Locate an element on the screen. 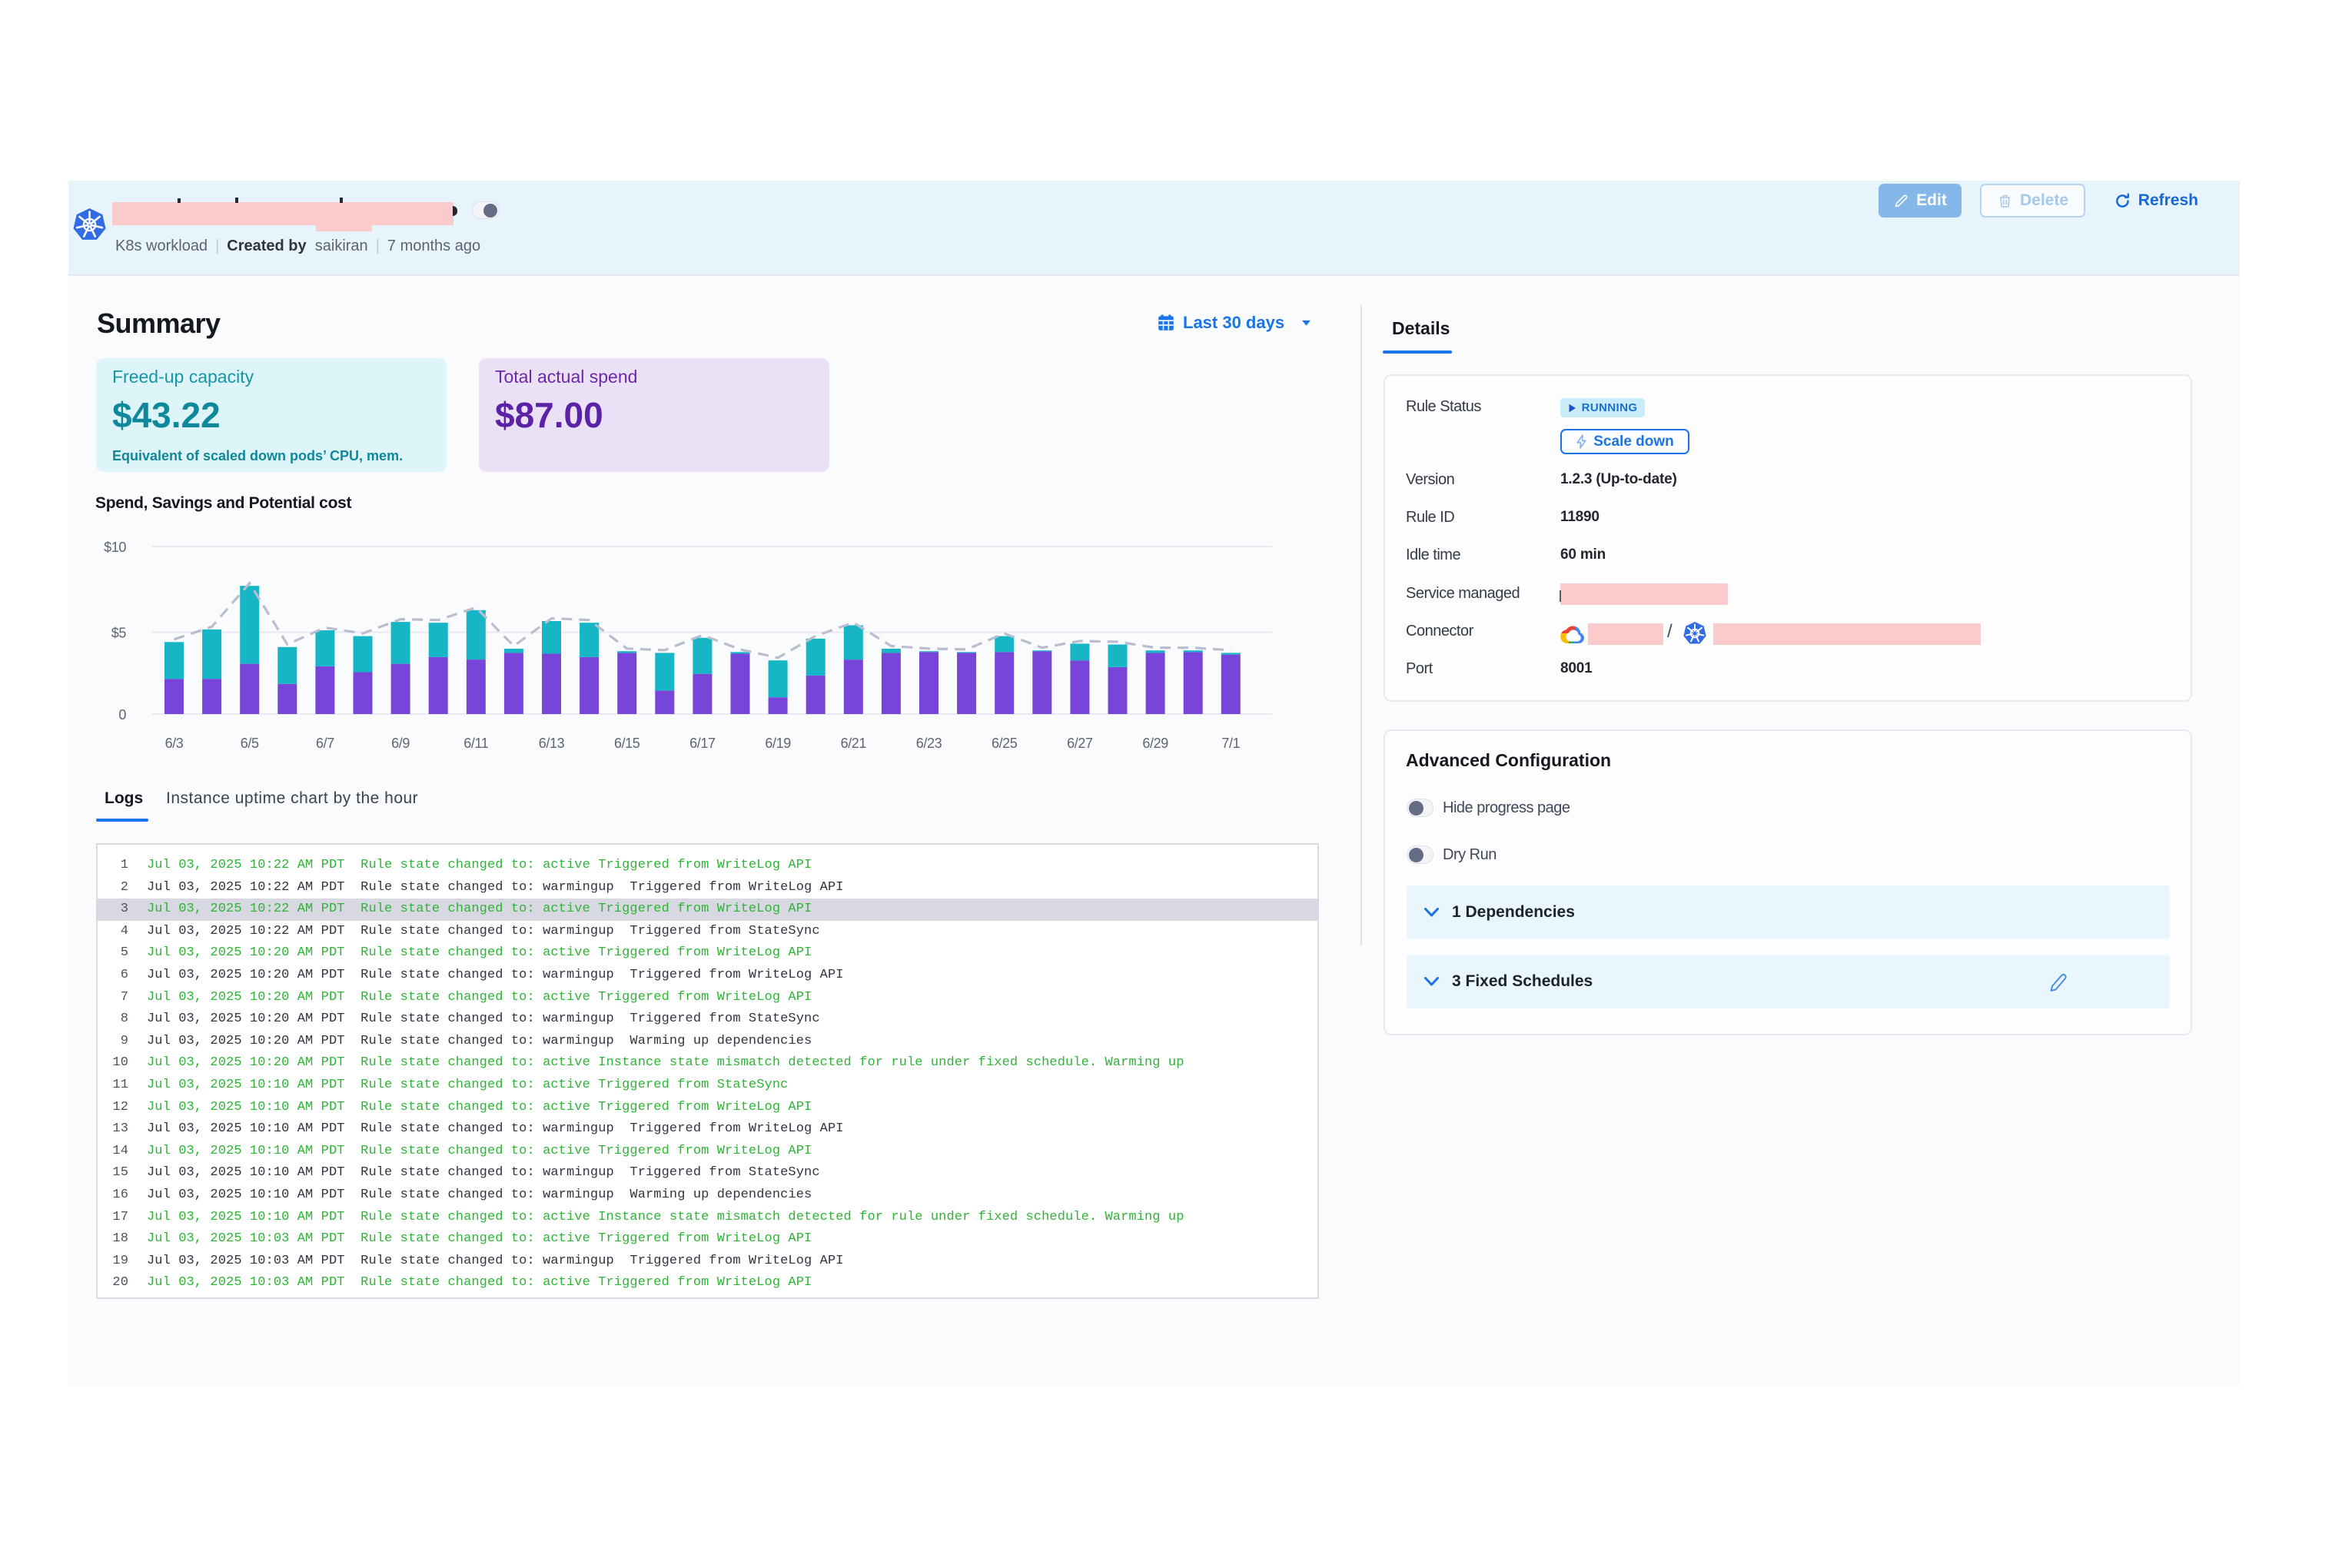 This screenshot has height=1568, width=2352. svg-text: 6/25 is located at coordinates (1005, 743).